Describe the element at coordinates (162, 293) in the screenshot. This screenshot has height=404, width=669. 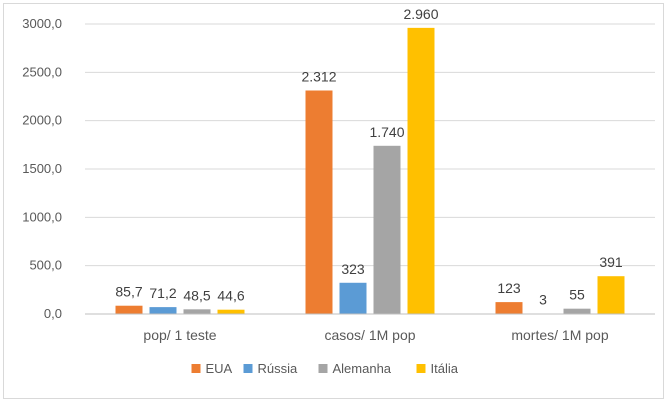
I see `data-label: 71,2` at that location.